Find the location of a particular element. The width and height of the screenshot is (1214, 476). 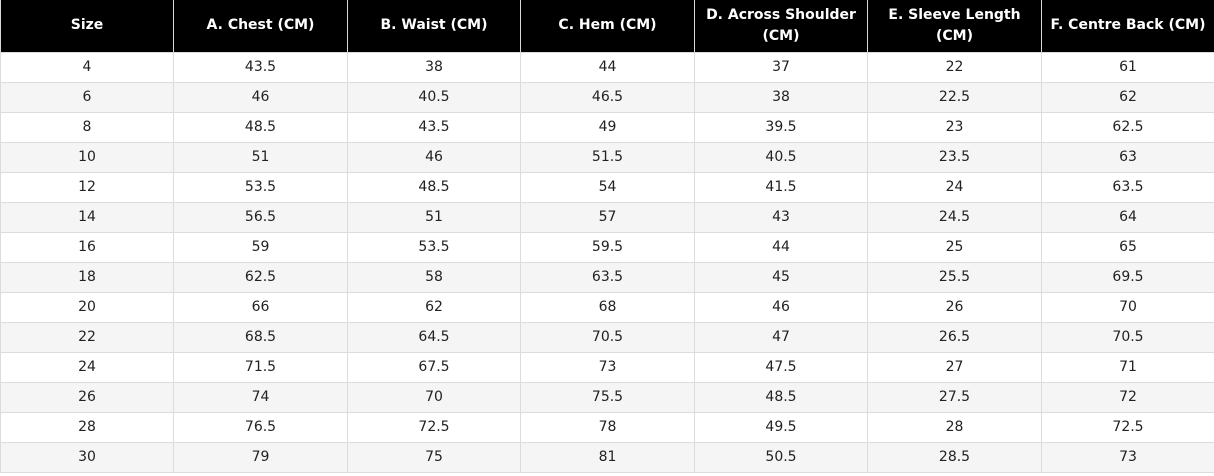

cell-hem: 51.5 is located at coordinates (607, 157).